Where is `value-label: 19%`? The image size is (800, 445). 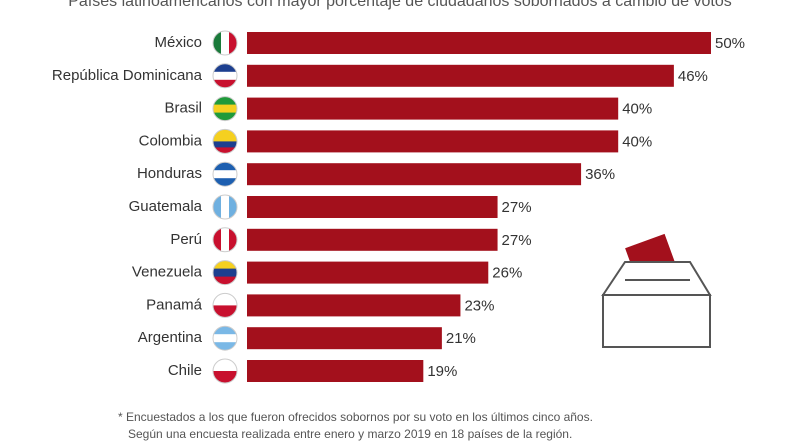 value-label: 19% is located at coordinates (442, 371).